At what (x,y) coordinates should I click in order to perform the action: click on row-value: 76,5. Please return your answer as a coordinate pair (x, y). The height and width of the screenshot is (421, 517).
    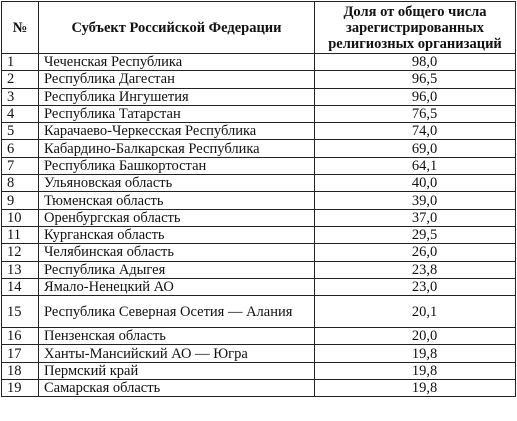
    Looking at the image, I should click on (415, 114).